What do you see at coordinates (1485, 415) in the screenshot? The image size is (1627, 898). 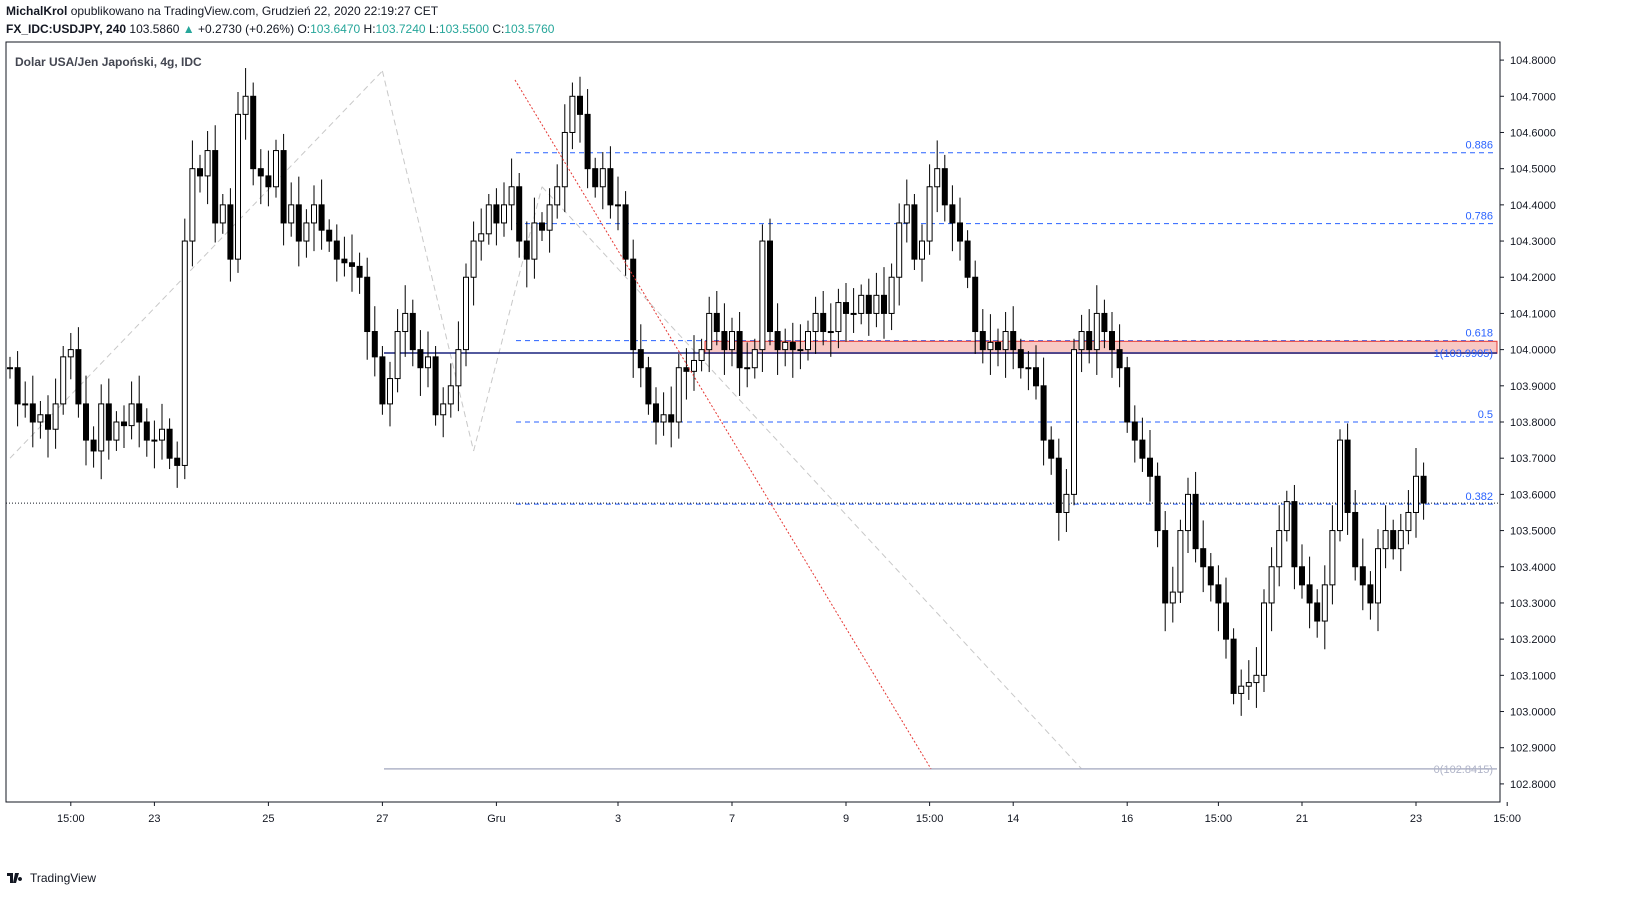 I see `fib-level-label: 0.5` at bounding box center [1485, 415].